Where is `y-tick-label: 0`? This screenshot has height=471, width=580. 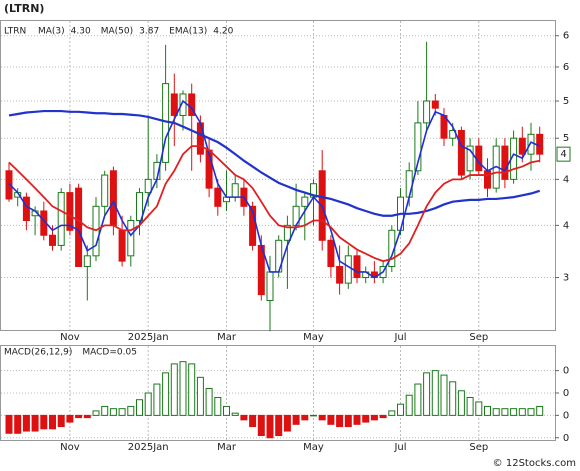 y-tick-label: 0 is located at coordinates (566, 438).